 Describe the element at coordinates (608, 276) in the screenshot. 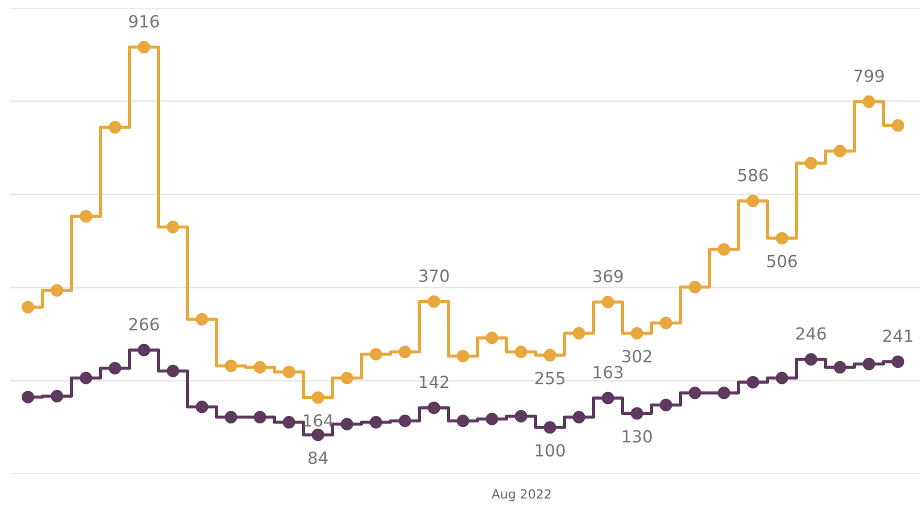

I see `data-label: 369` at that location.